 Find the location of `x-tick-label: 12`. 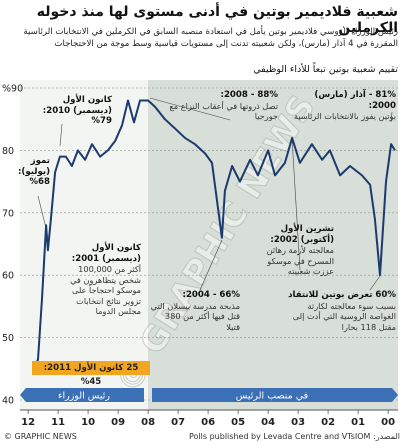

x-tick-label: 12 is located at coordinates (28, 422).